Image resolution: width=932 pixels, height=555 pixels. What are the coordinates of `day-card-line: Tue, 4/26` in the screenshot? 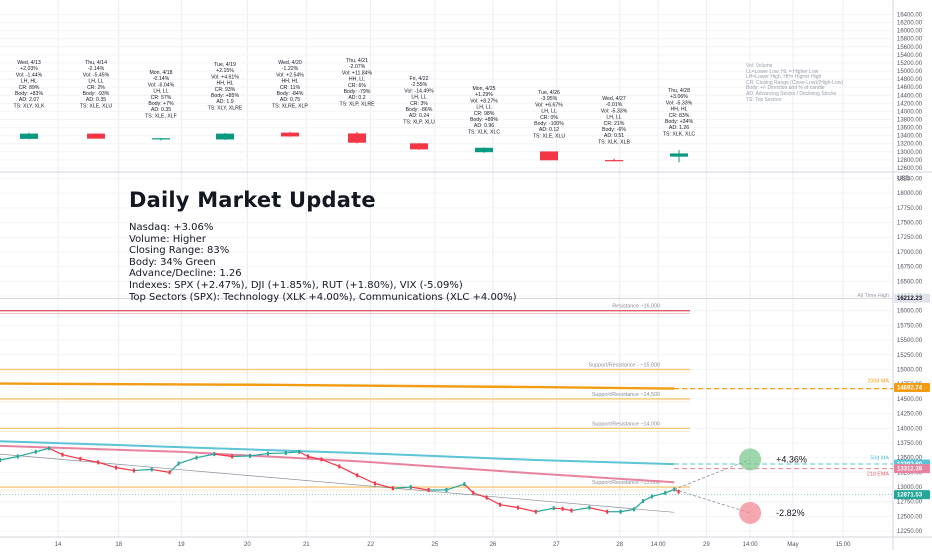 It's located at (549, 93).